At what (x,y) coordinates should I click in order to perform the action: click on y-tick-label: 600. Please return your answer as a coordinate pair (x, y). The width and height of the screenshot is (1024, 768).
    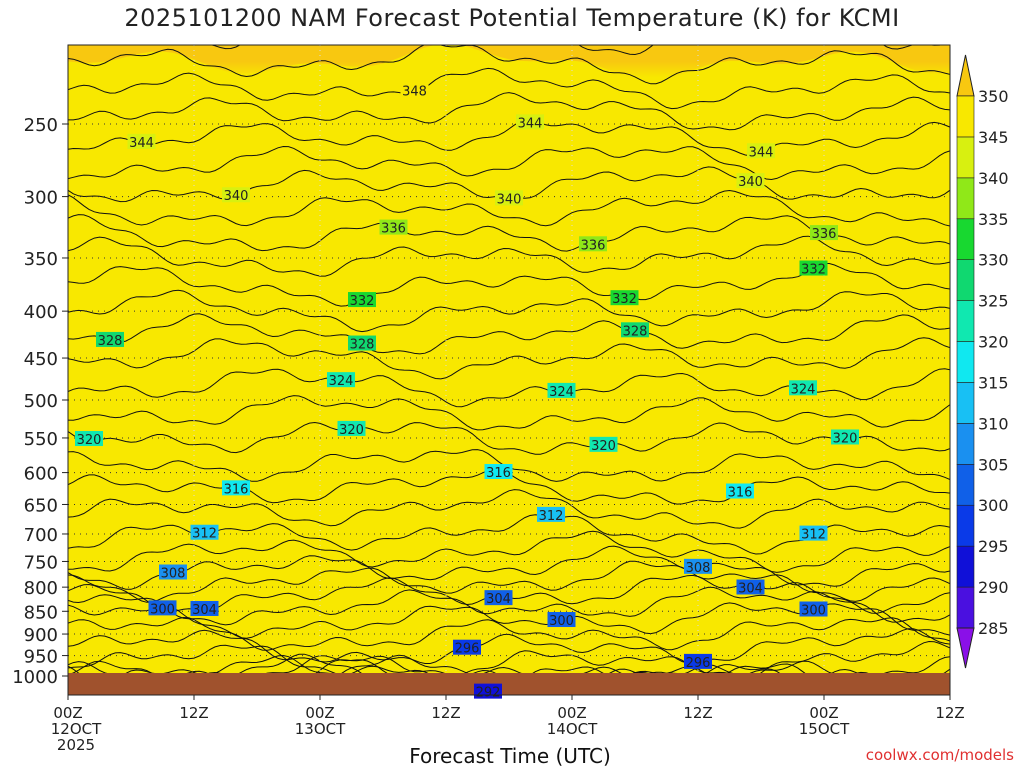
    Looking at the image, I should click on (41, 474).